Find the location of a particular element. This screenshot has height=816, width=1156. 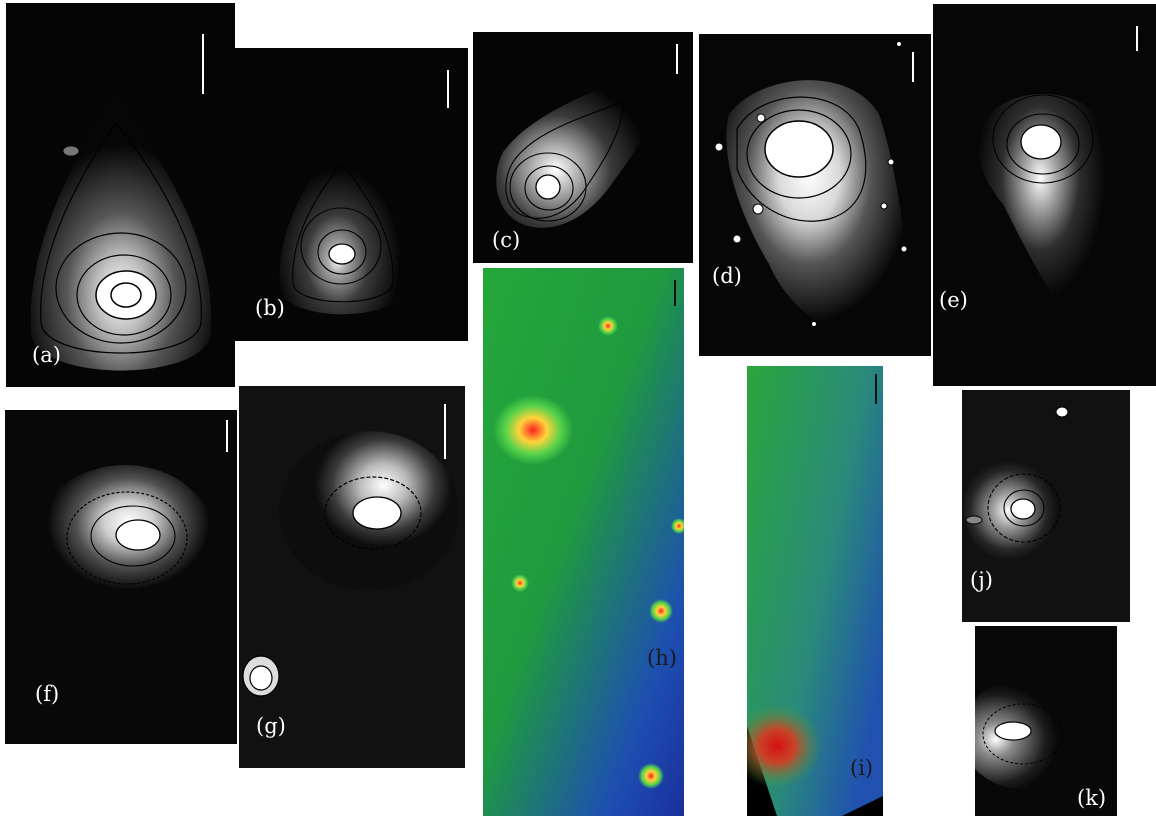

panel-f-image is located at coordinates (121, 577).